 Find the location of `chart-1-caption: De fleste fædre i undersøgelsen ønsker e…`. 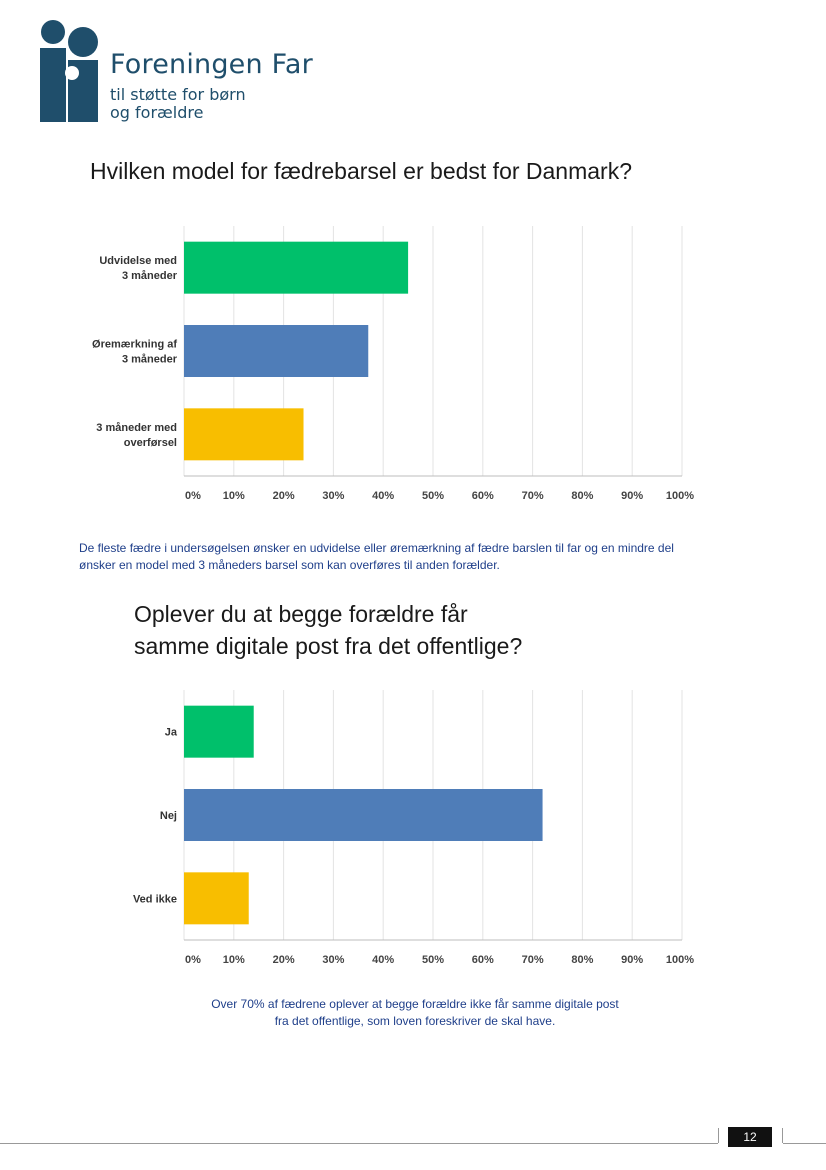

chart-1-caption: De fleste fædre i undersøgelsen ønsker e… is located at coordinates (429, 557).